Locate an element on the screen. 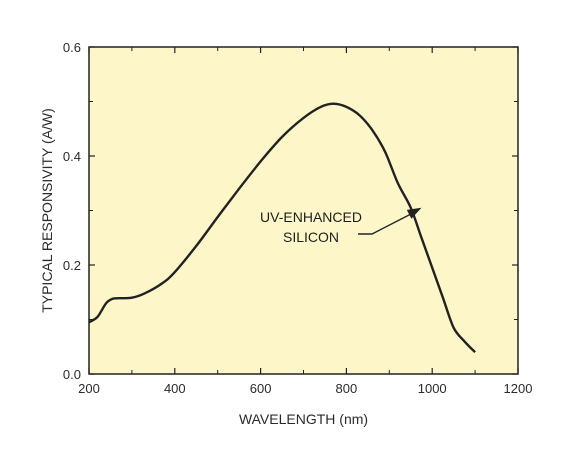 Image resolution: width=585 pixels, height=450 pixels. annotation-arrow-line is located at coordinates (385, 224).